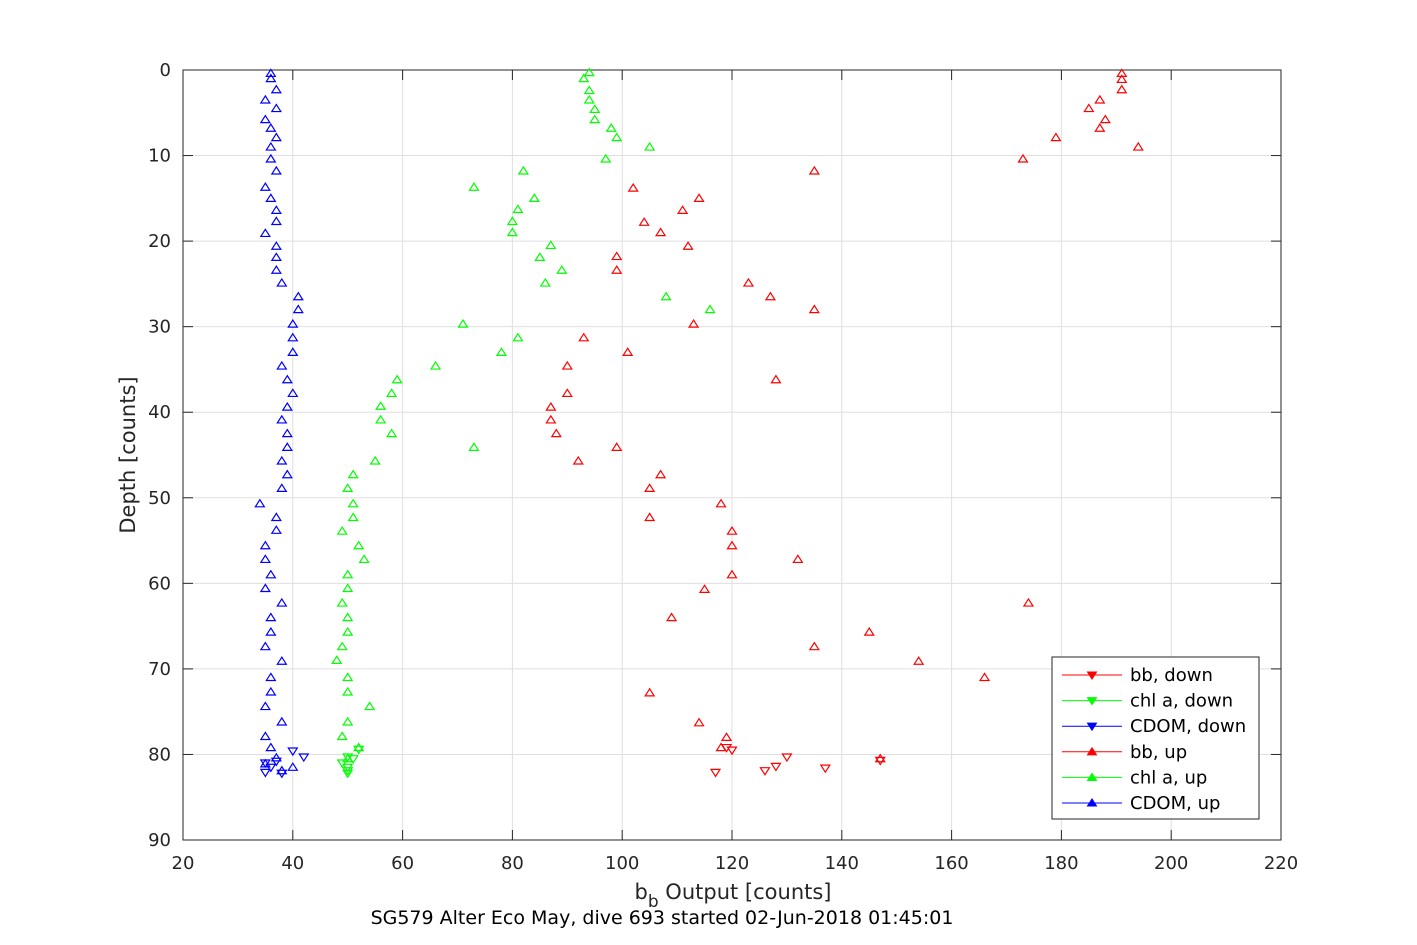  Describe the element at coordinates (745, 892) in the screenshot. I see `x-axis-label-rest: Output [counts]` at that location.